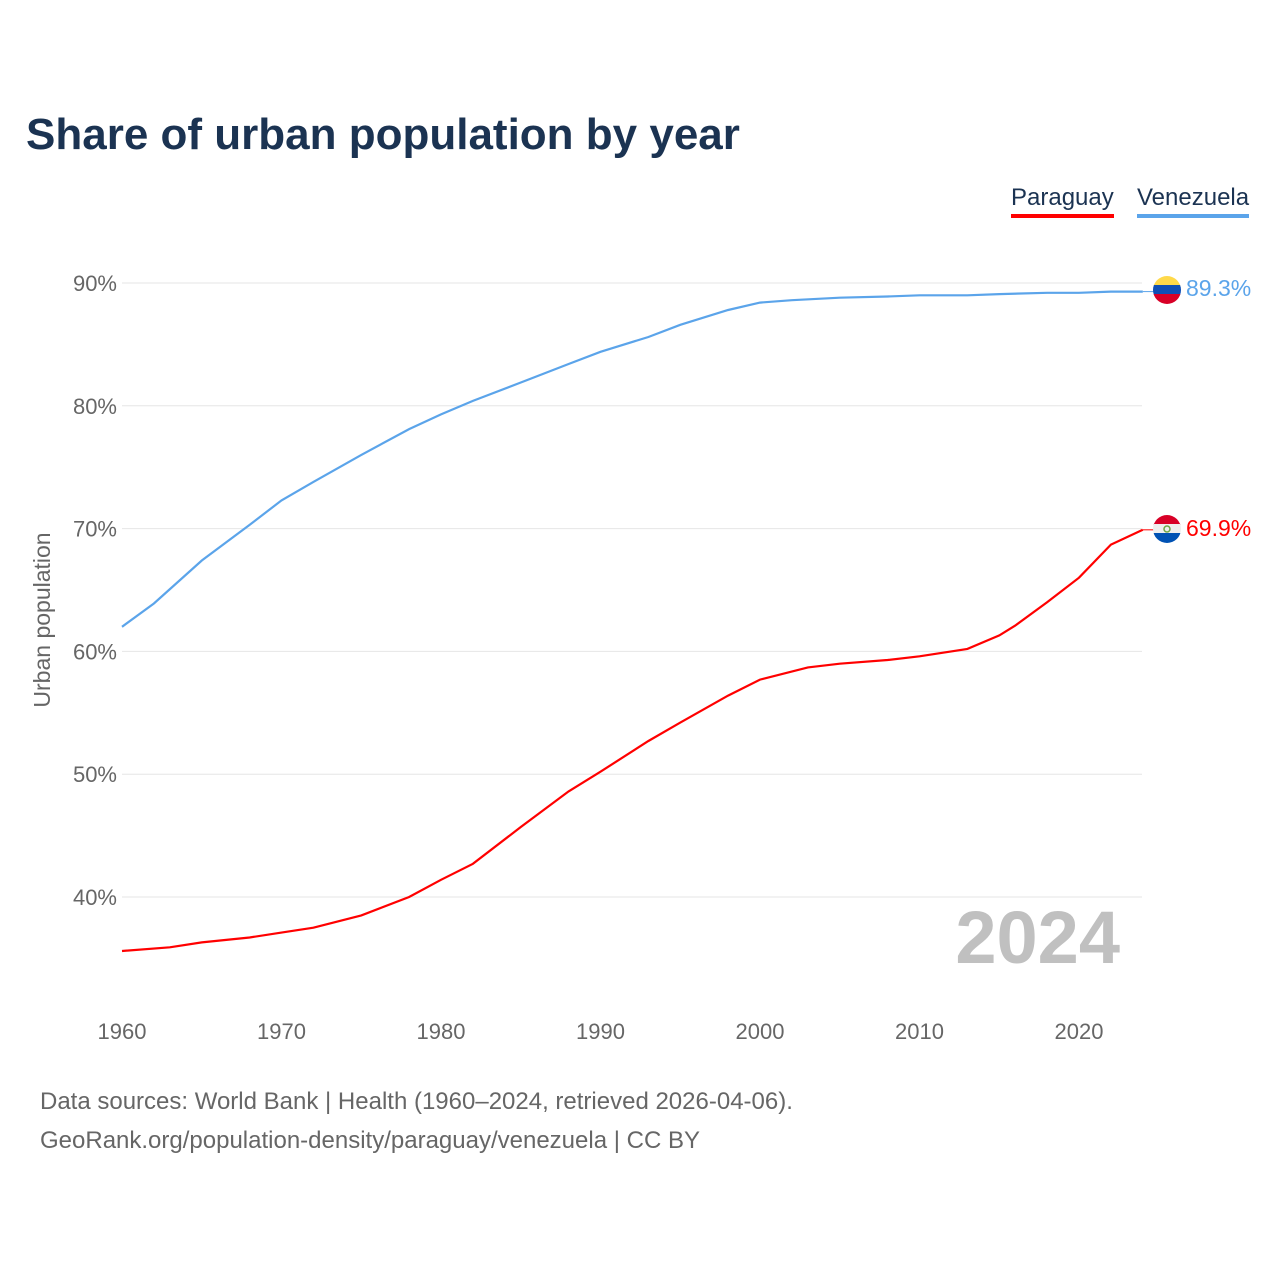 The image size is (1280, 1280). Describe the element at coordinates (383, 134) in the screenshot. I see `chart-title: Share of urban population by year` at that location.